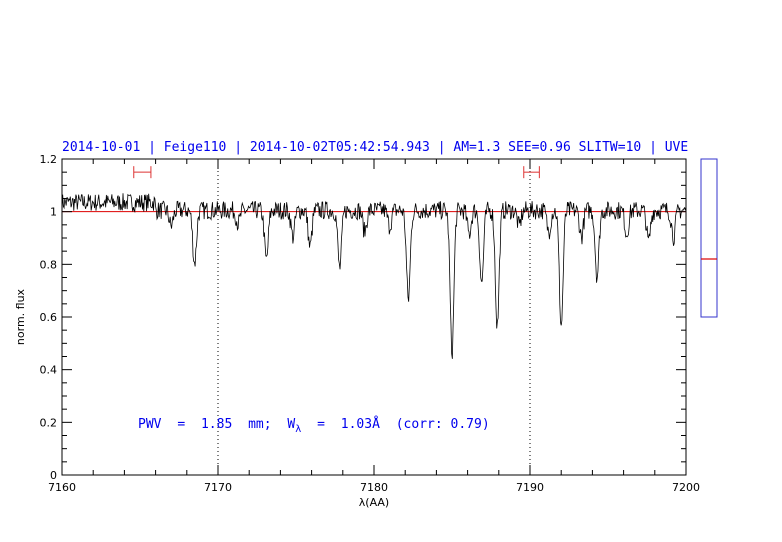 Image resolution: width=782 pixels, height=542 pixels. I want to click on w-value: 1.03Å, so click(360, 424).